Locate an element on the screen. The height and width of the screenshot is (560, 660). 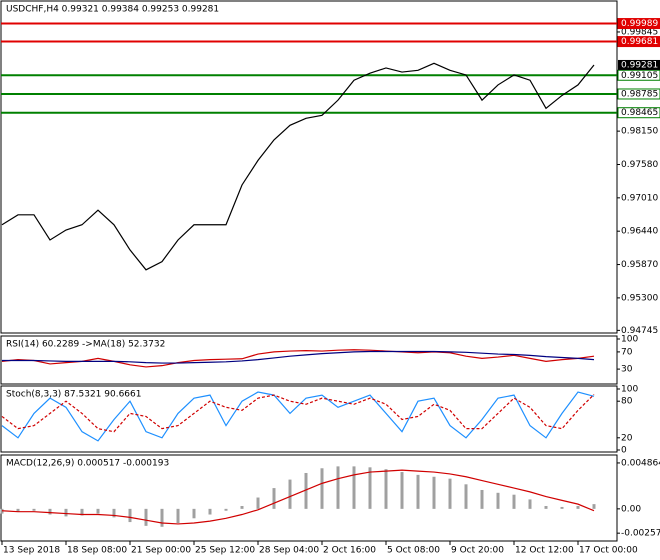
x-tick-label: 25 Sep 12:00 is located at coordinates (225, 551).